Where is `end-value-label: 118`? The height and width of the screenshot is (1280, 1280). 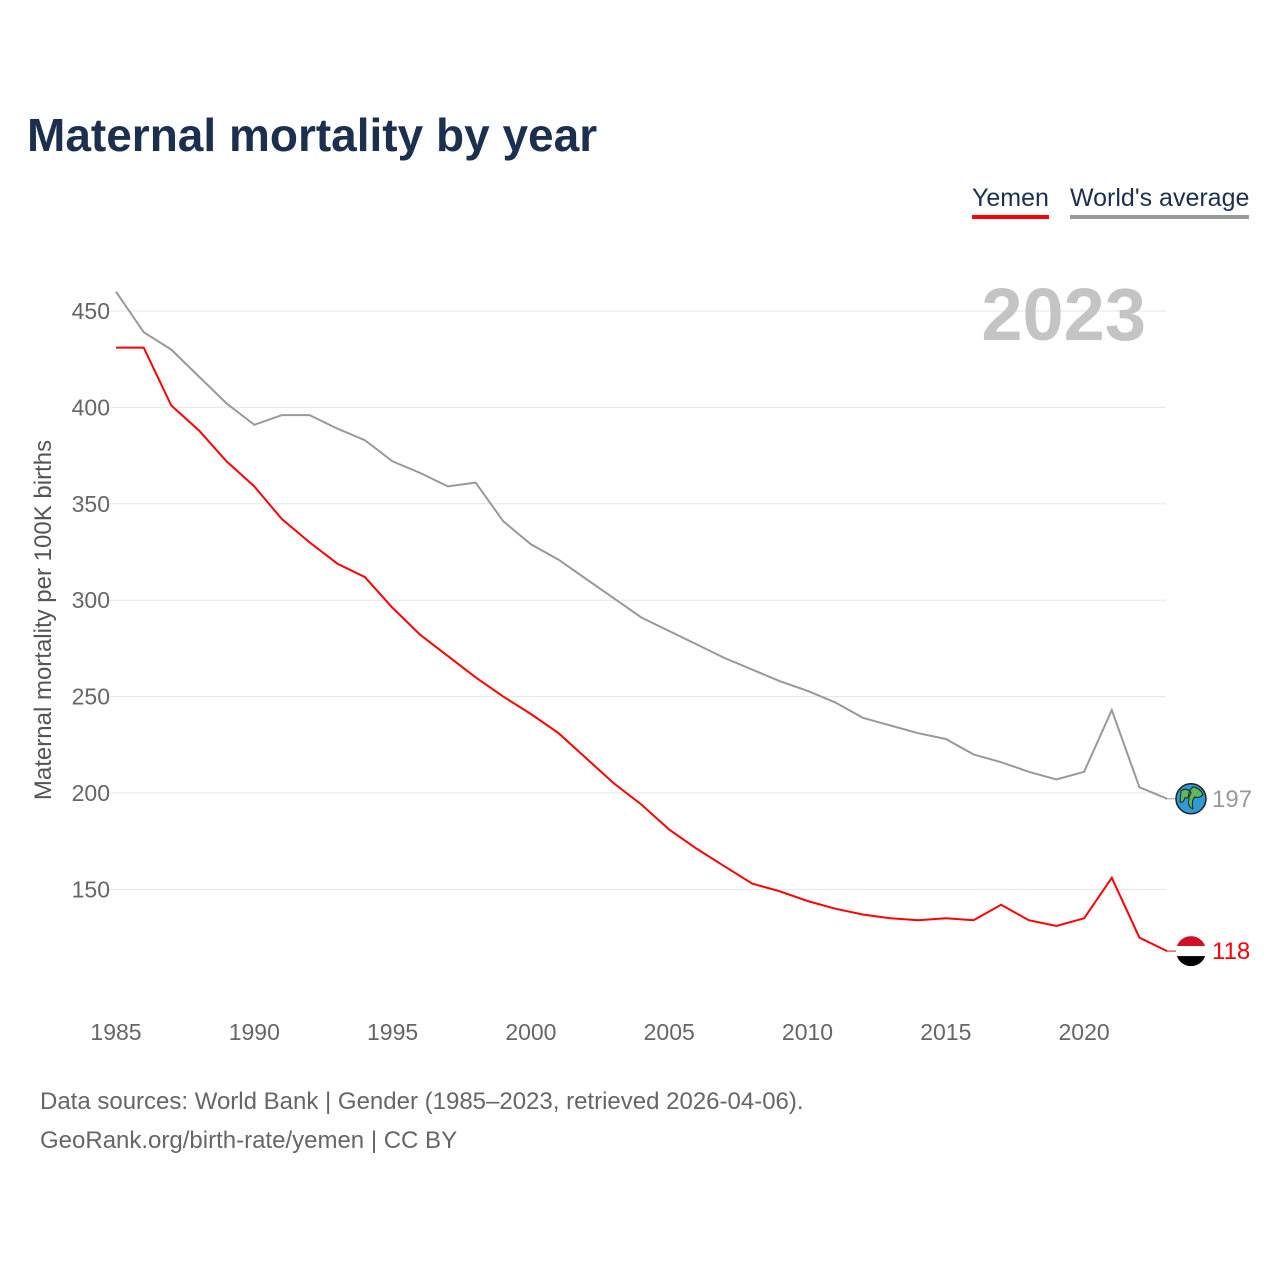 end-value-label: 118 is located at coordinates (1231, 951).